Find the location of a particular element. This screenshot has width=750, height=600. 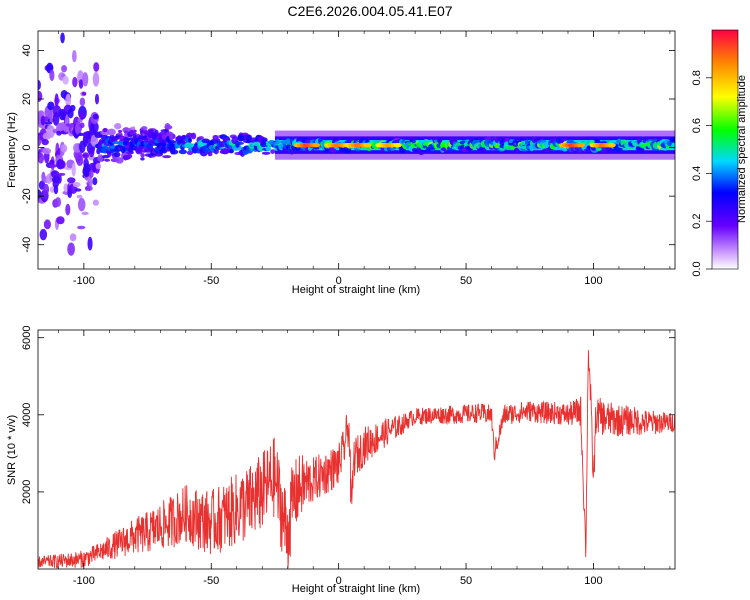

spectrogram-xtick-label: -100 is located at coordinates (84, 281).